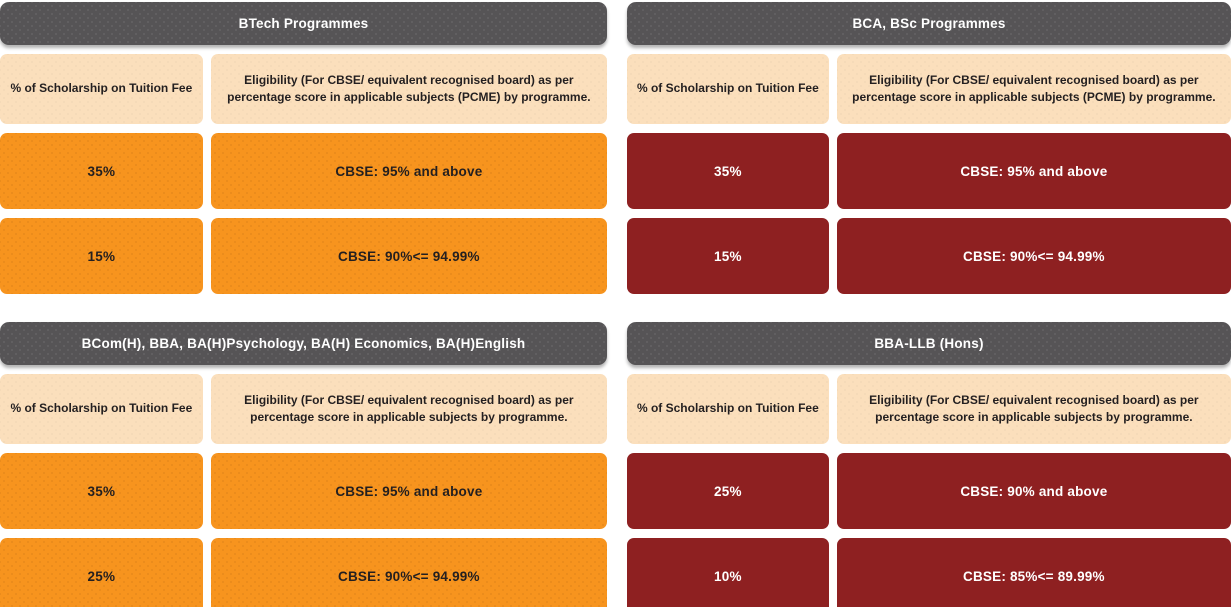 The height and width of the screenshot is (607, 1231). What do you see at coordinates (929, 23) in the screenshot?
I see `table-title: BCA, BSc Programmes` at bounding box center [929, 23].